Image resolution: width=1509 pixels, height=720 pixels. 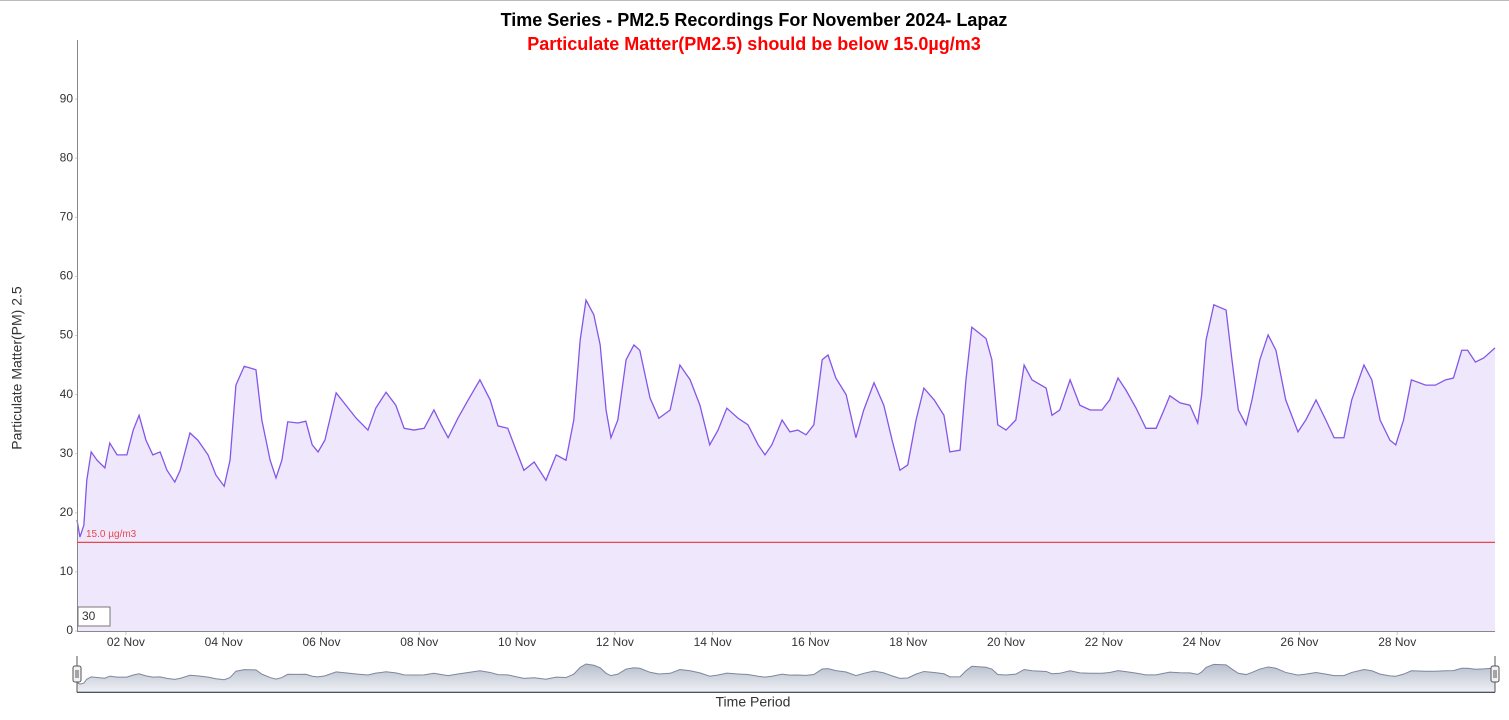 I want to click on threshold-label: 15.0 µg/m3, so click(x=111, y=534).